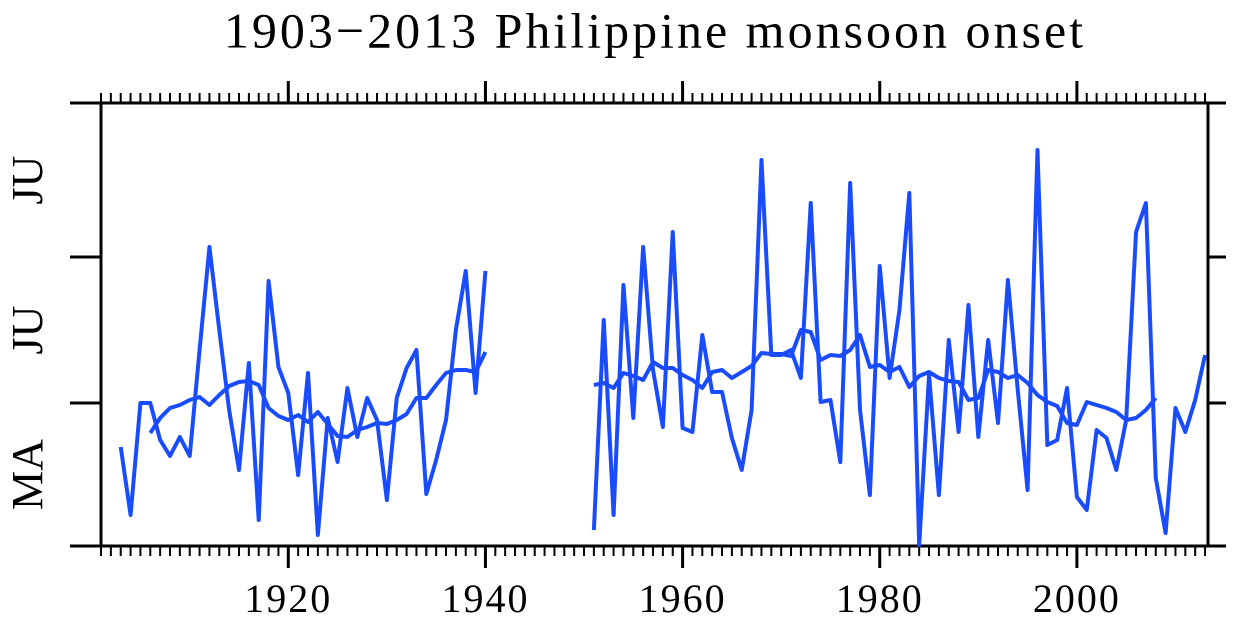 This screenshot has height=625, width=1248. Describe the element at coordinates (1077, 598) in the screenshot. I see `x-tick-label: 2000` at that location.